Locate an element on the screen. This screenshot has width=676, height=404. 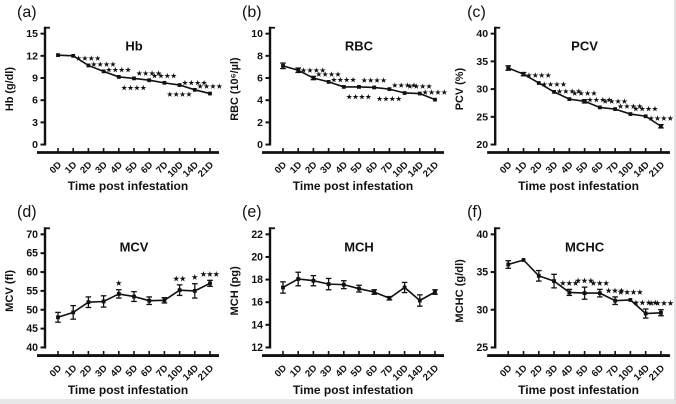
y-axis: 40 45 50 55 60 65 70 is located at coordinates (38, 290).